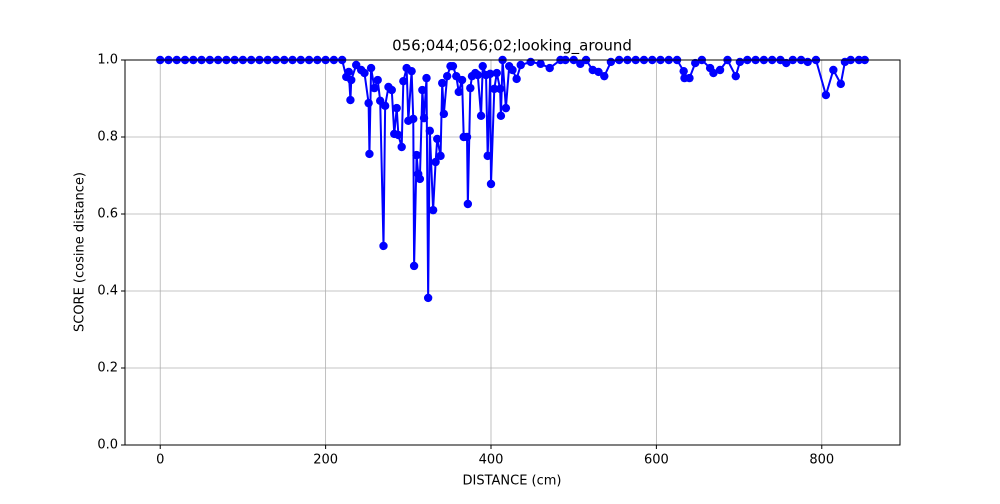  I want to click on y-tick-label: 0.0, so click(107, 445).